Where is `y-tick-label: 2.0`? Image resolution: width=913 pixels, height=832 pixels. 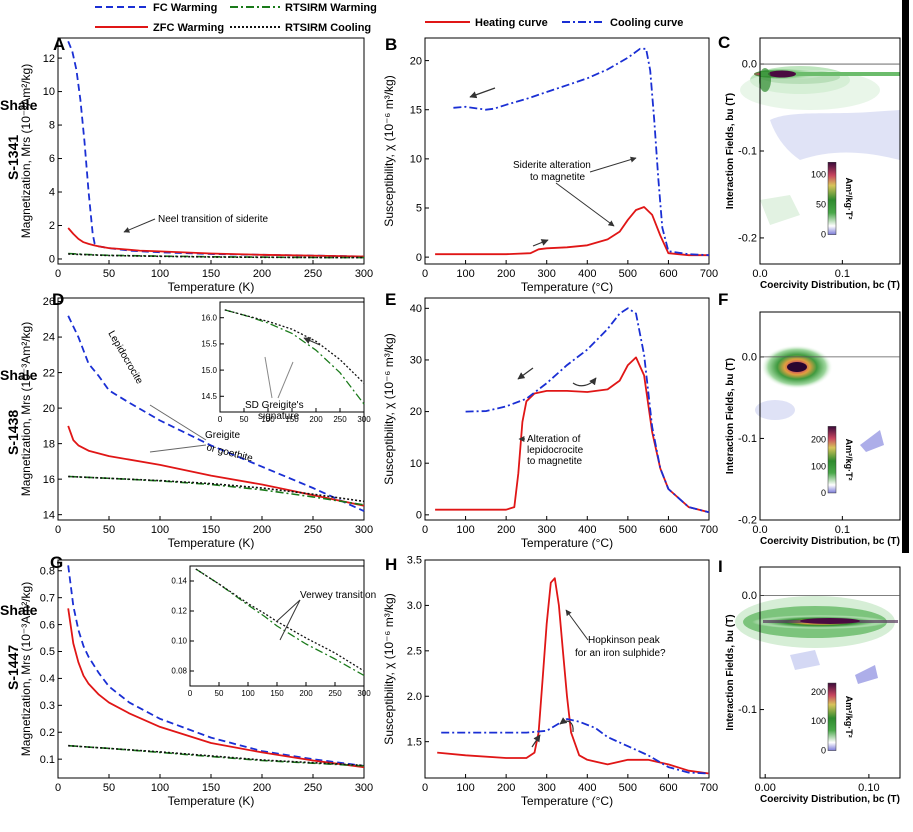
y-tick-label: 2.0 is located at coordinates (414, 697).